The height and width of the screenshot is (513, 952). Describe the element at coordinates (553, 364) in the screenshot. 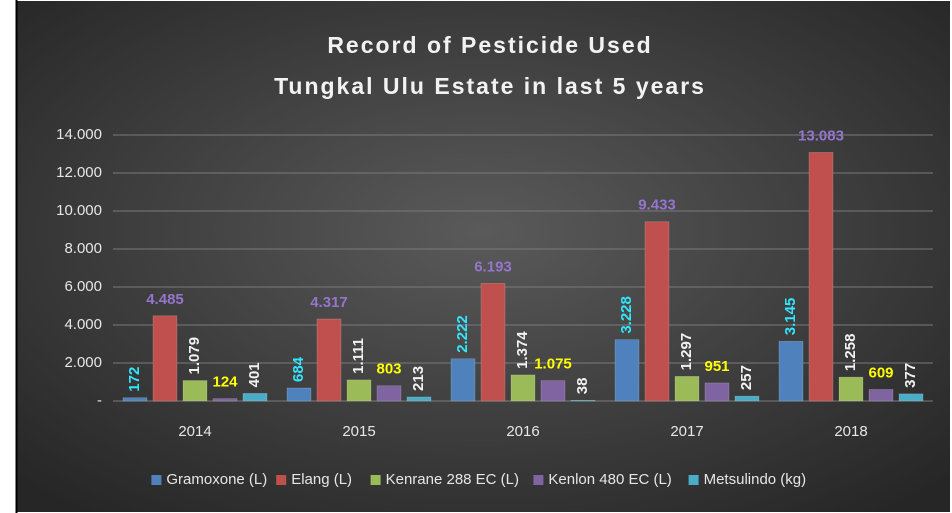

I see `data-label: 1.075` at that location.